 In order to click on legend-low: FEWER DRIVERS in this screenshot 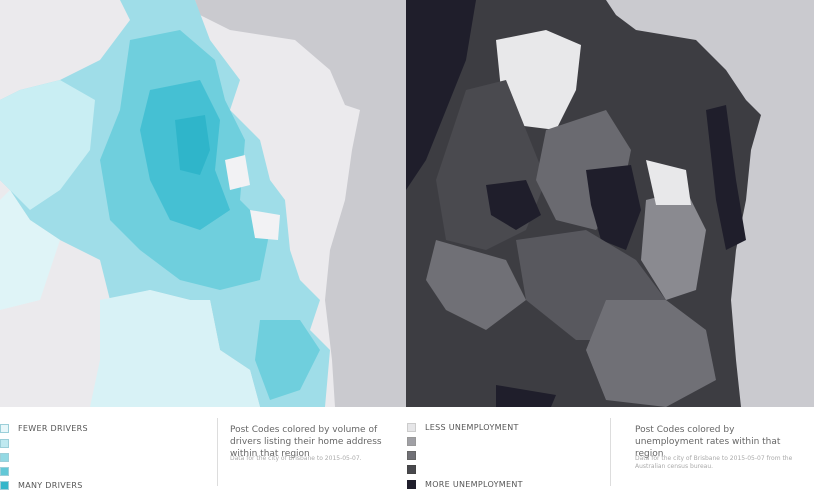, I will do `click(53, 428)`.